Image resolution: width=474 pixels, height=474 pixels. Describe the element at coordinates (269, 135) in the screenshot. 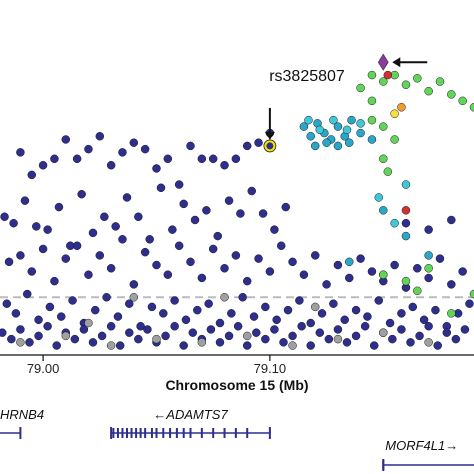

I see `annotation-arrow-head` at that location.